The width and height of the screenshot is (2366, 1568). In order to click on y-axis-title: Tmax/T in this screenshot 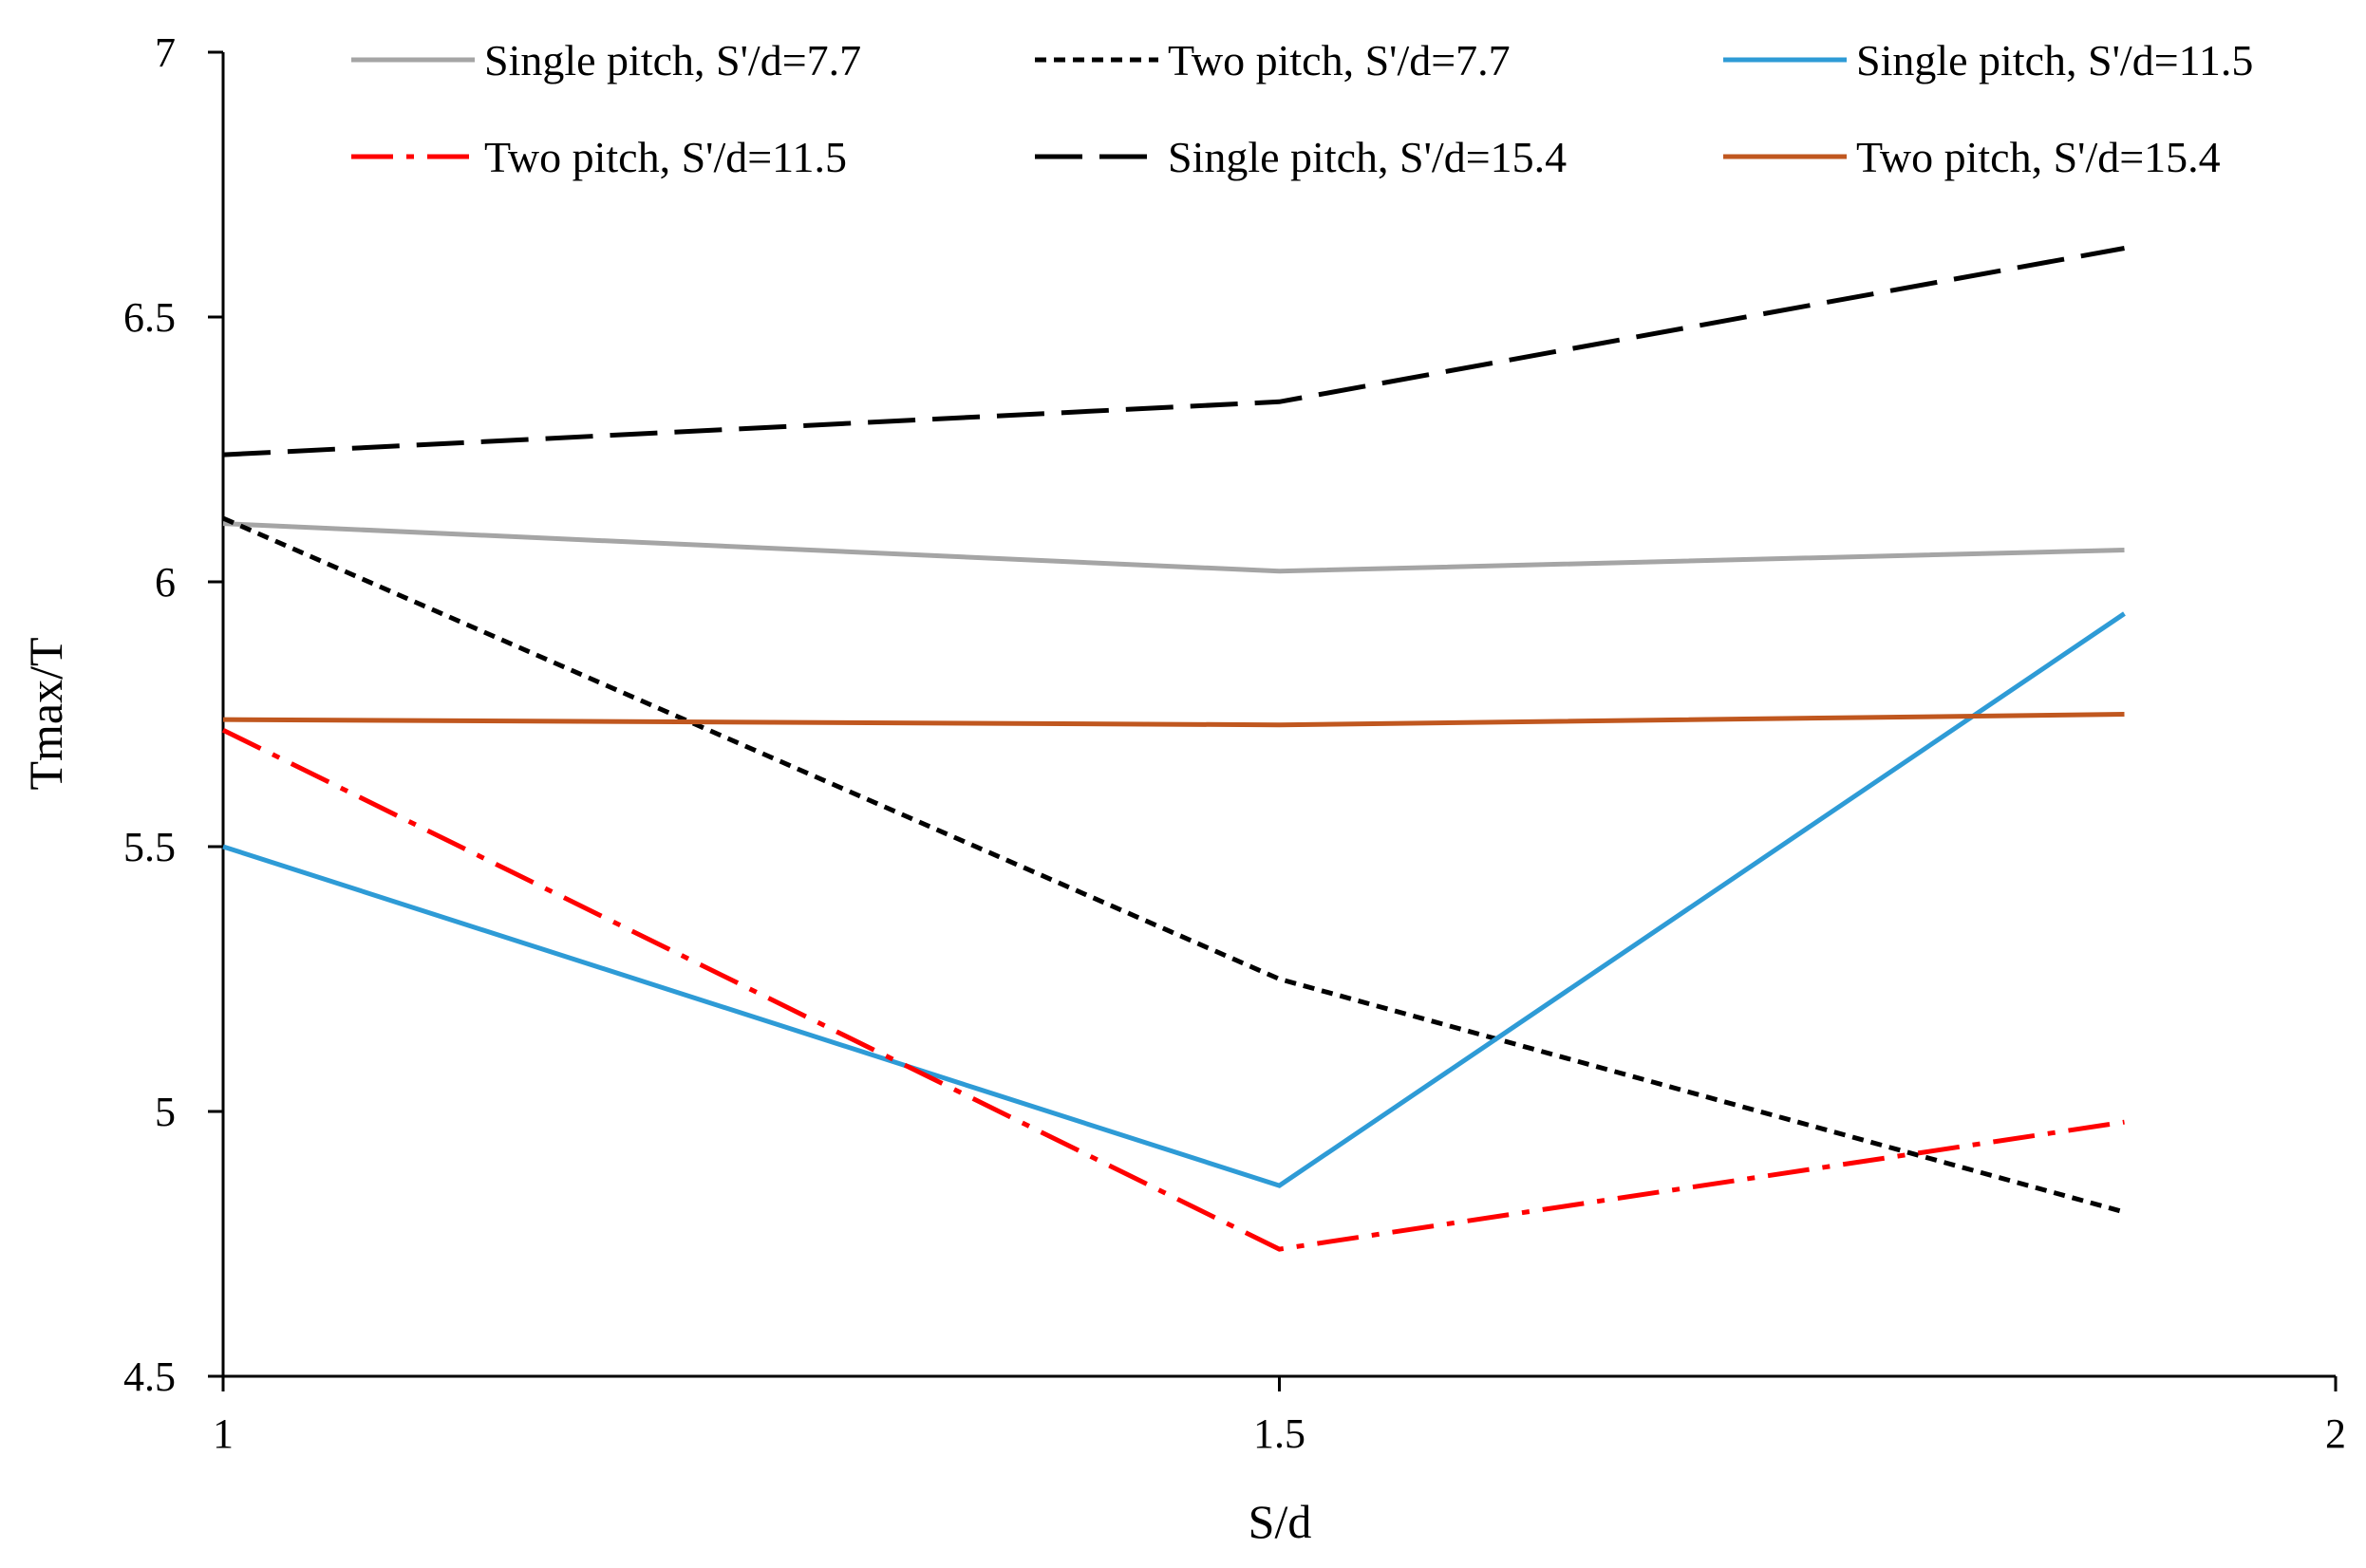, I will do `click(45, 714)`.